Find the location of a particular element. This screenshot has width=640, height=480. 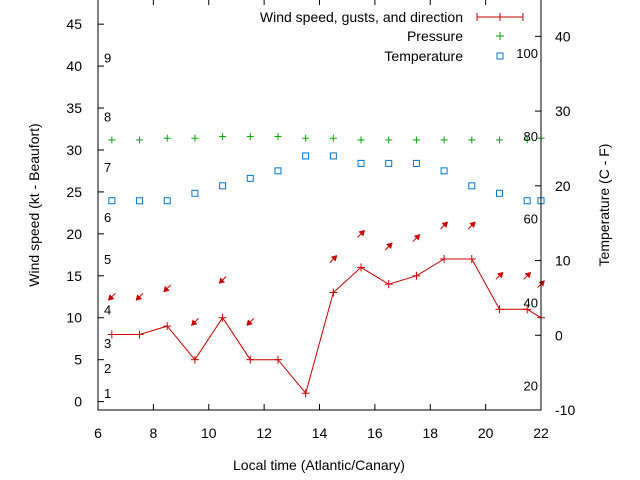

y2-tick-label: 30 is located at coordinates (563, 111).